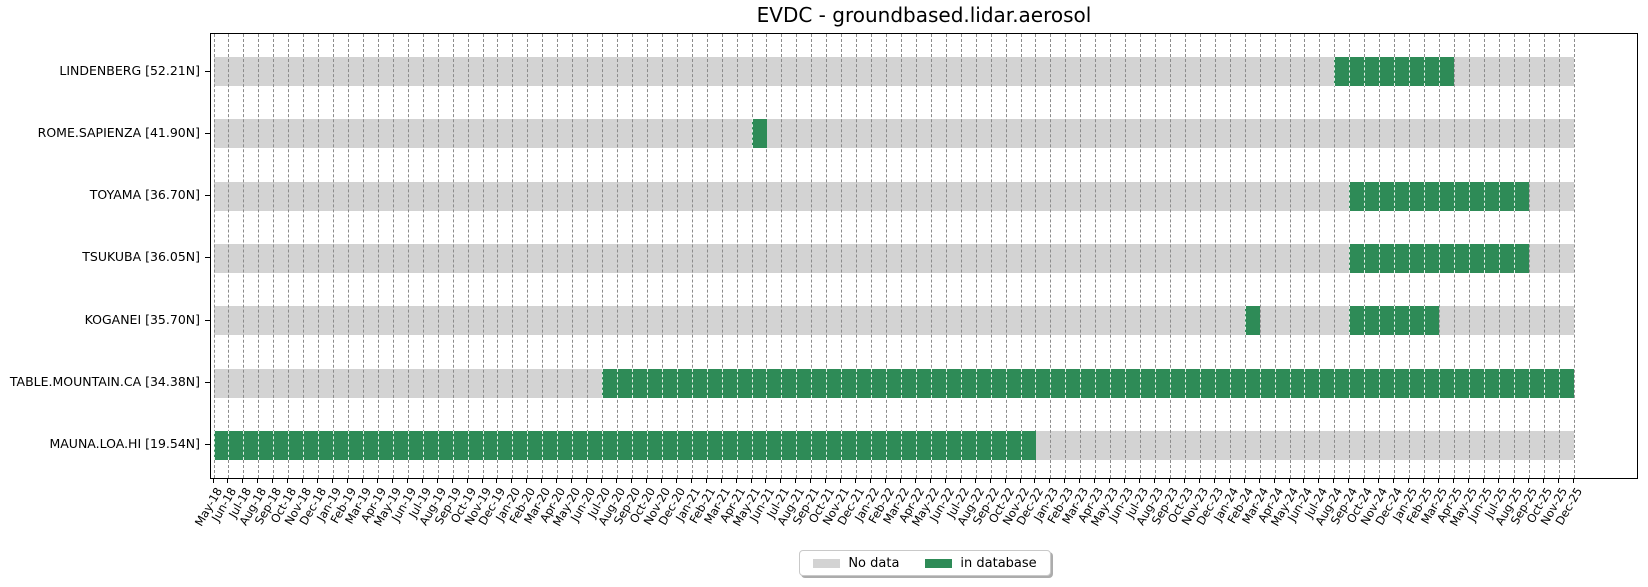  What do you see at coordinates (827, 563) in the screenshot?
I see `no-data-swatch` at bounding box center [827, 563].